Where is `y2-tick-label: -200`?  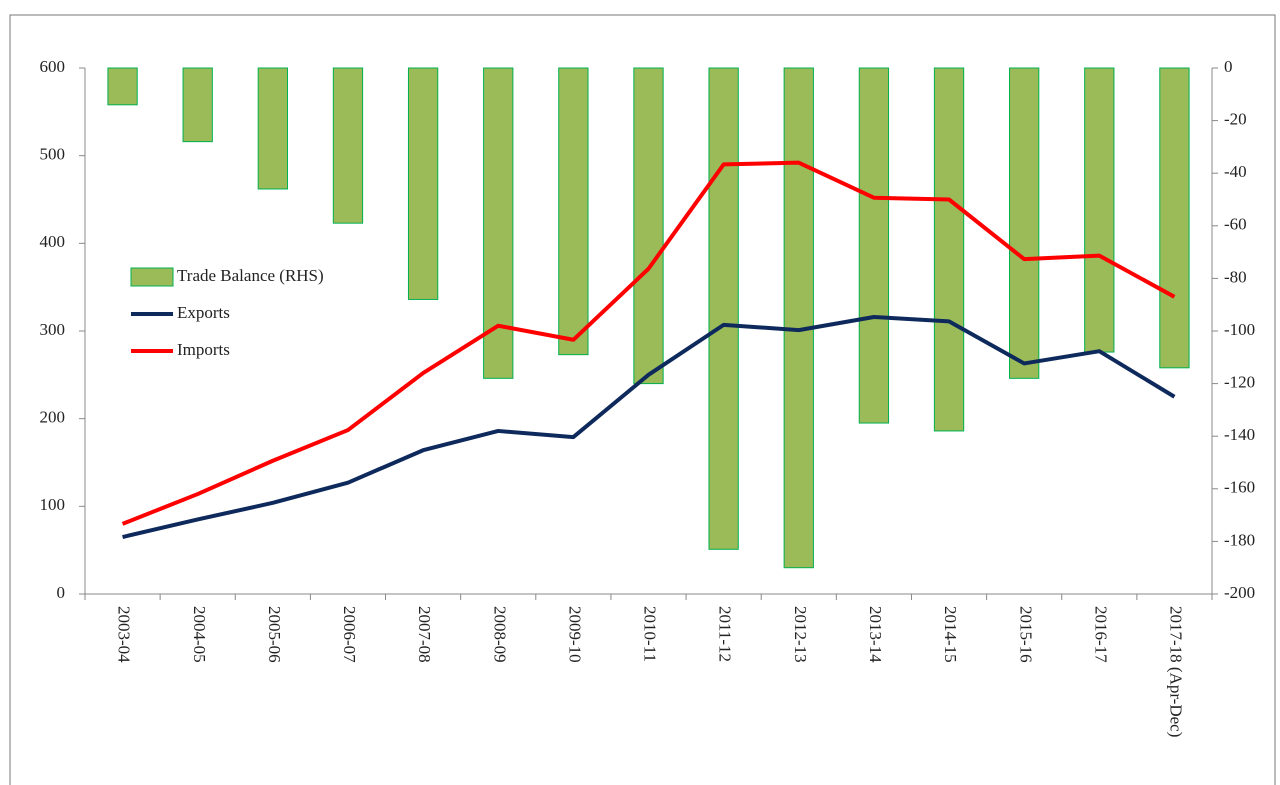 y2-tick-label: -200 is located at coordinates (1239, 592).